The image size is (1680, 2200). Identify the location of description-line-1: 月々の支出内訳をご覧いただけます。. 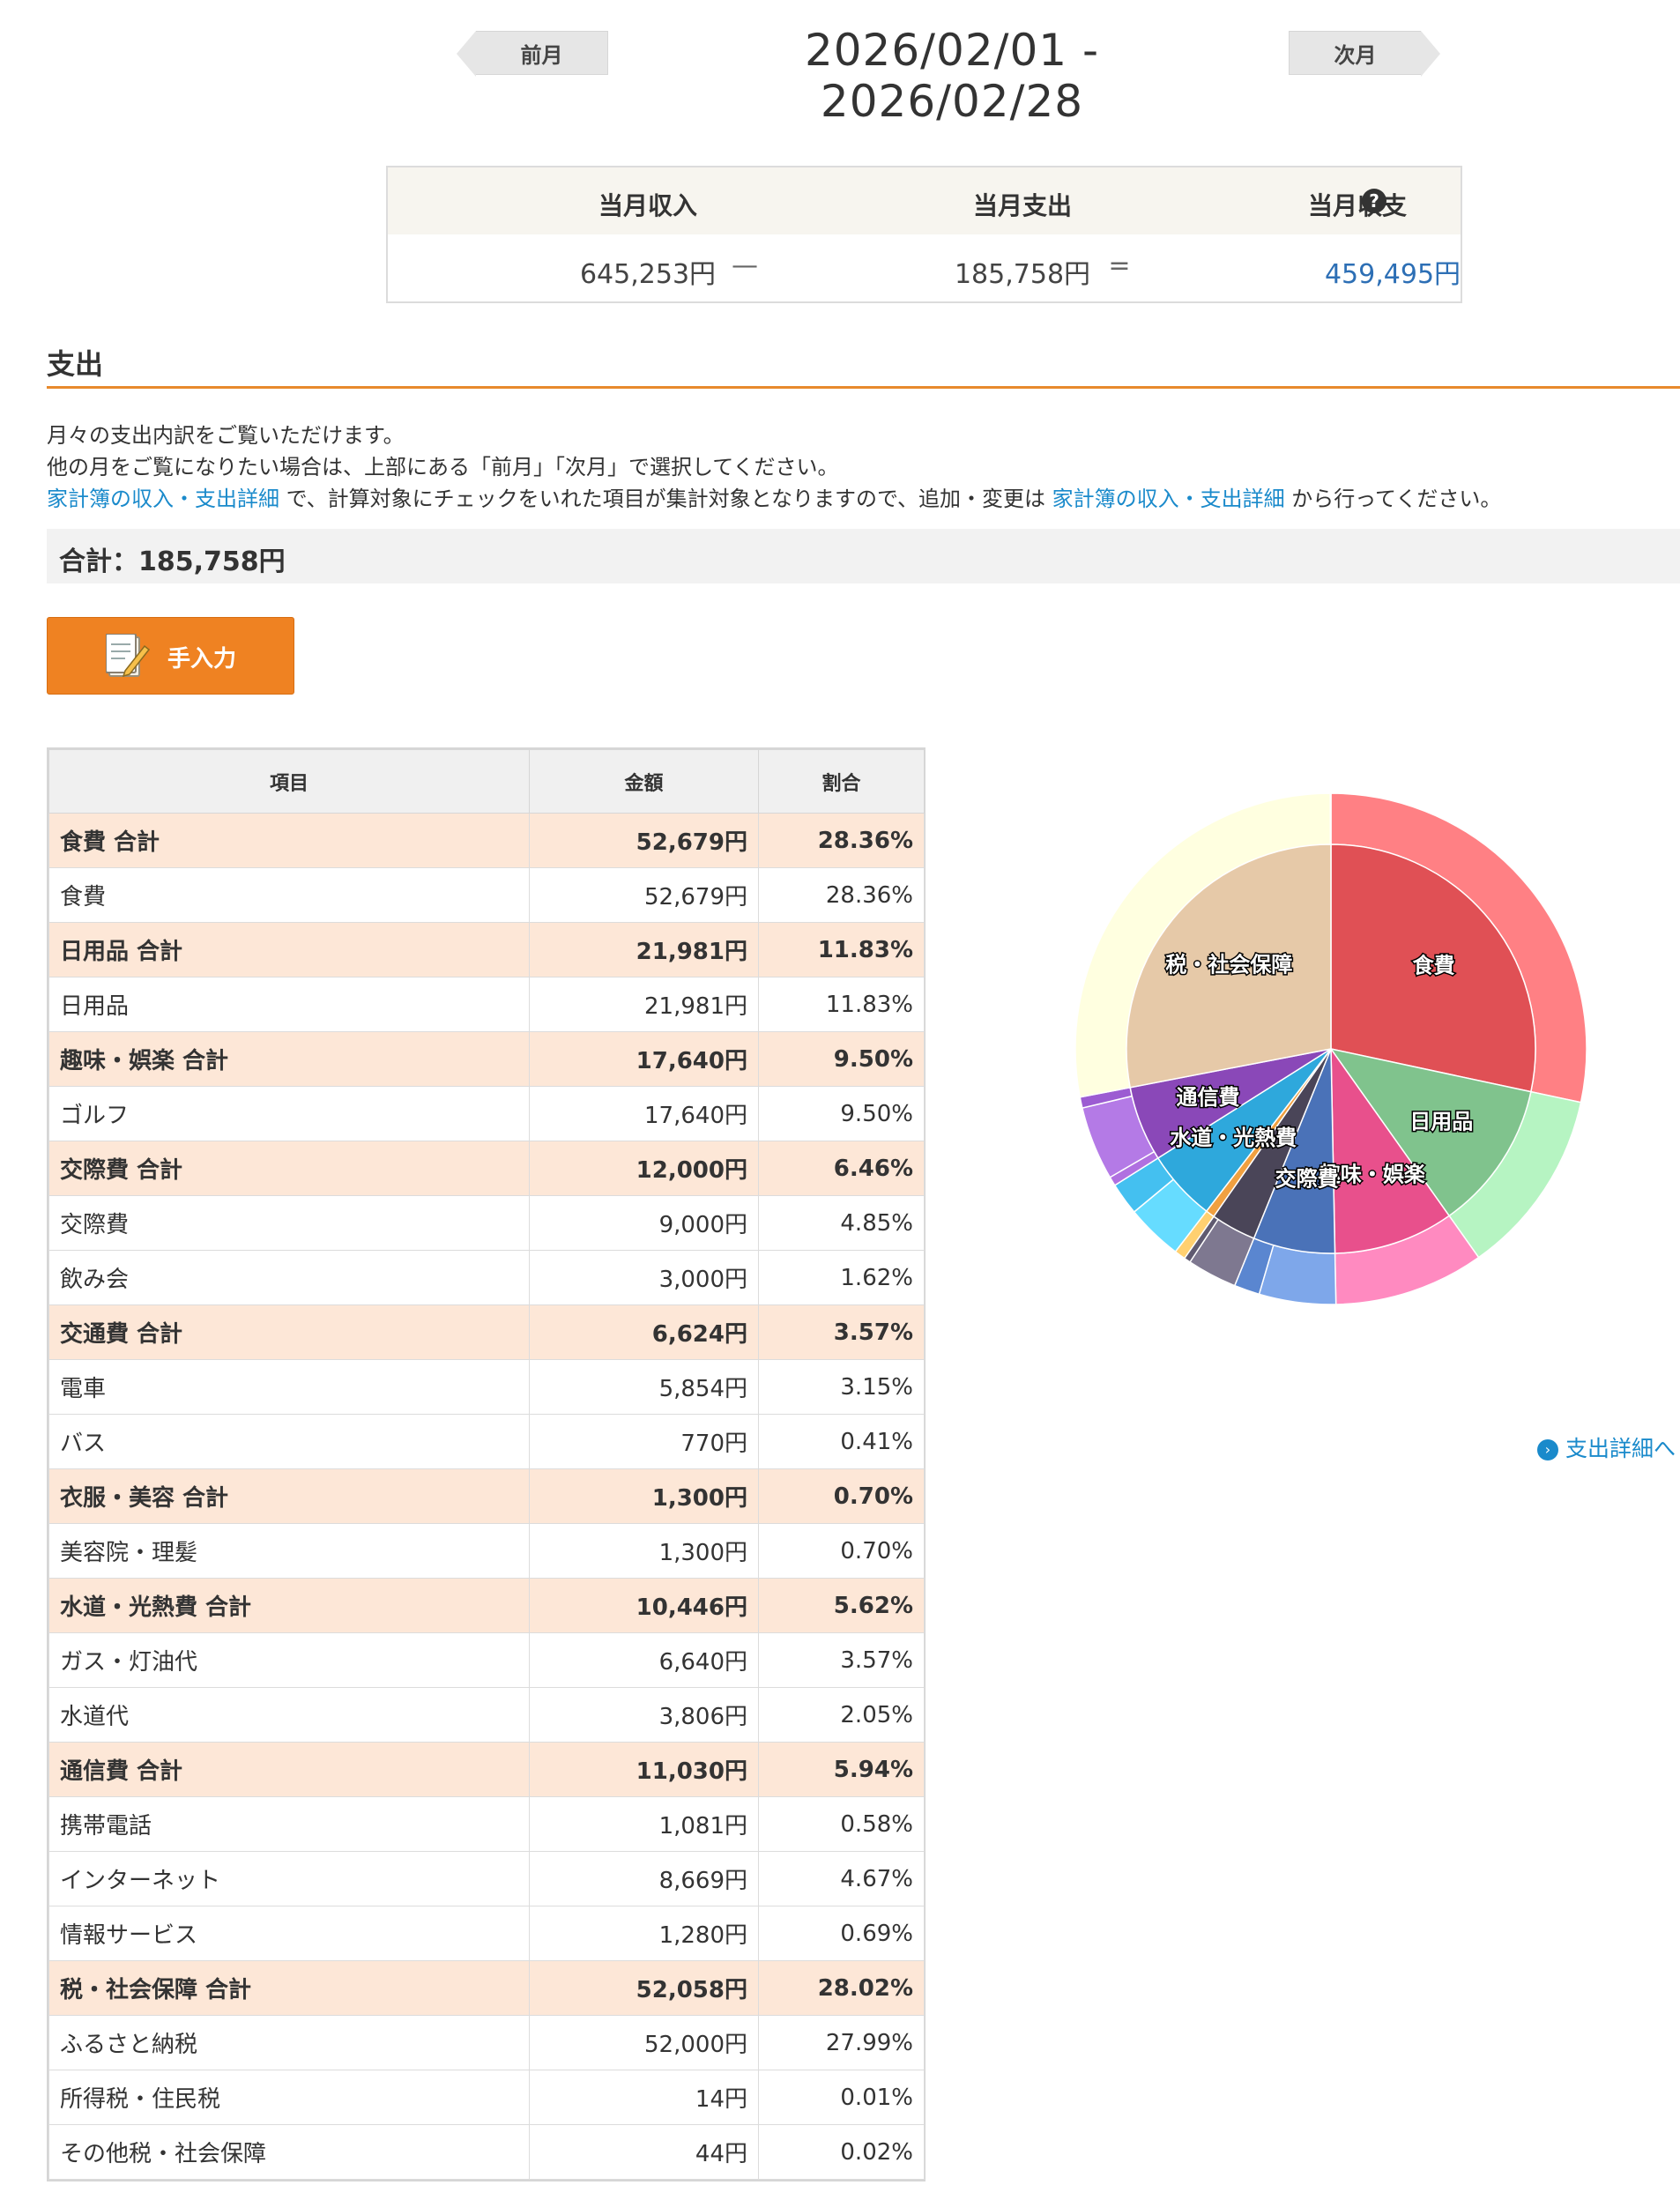
(226, 435).